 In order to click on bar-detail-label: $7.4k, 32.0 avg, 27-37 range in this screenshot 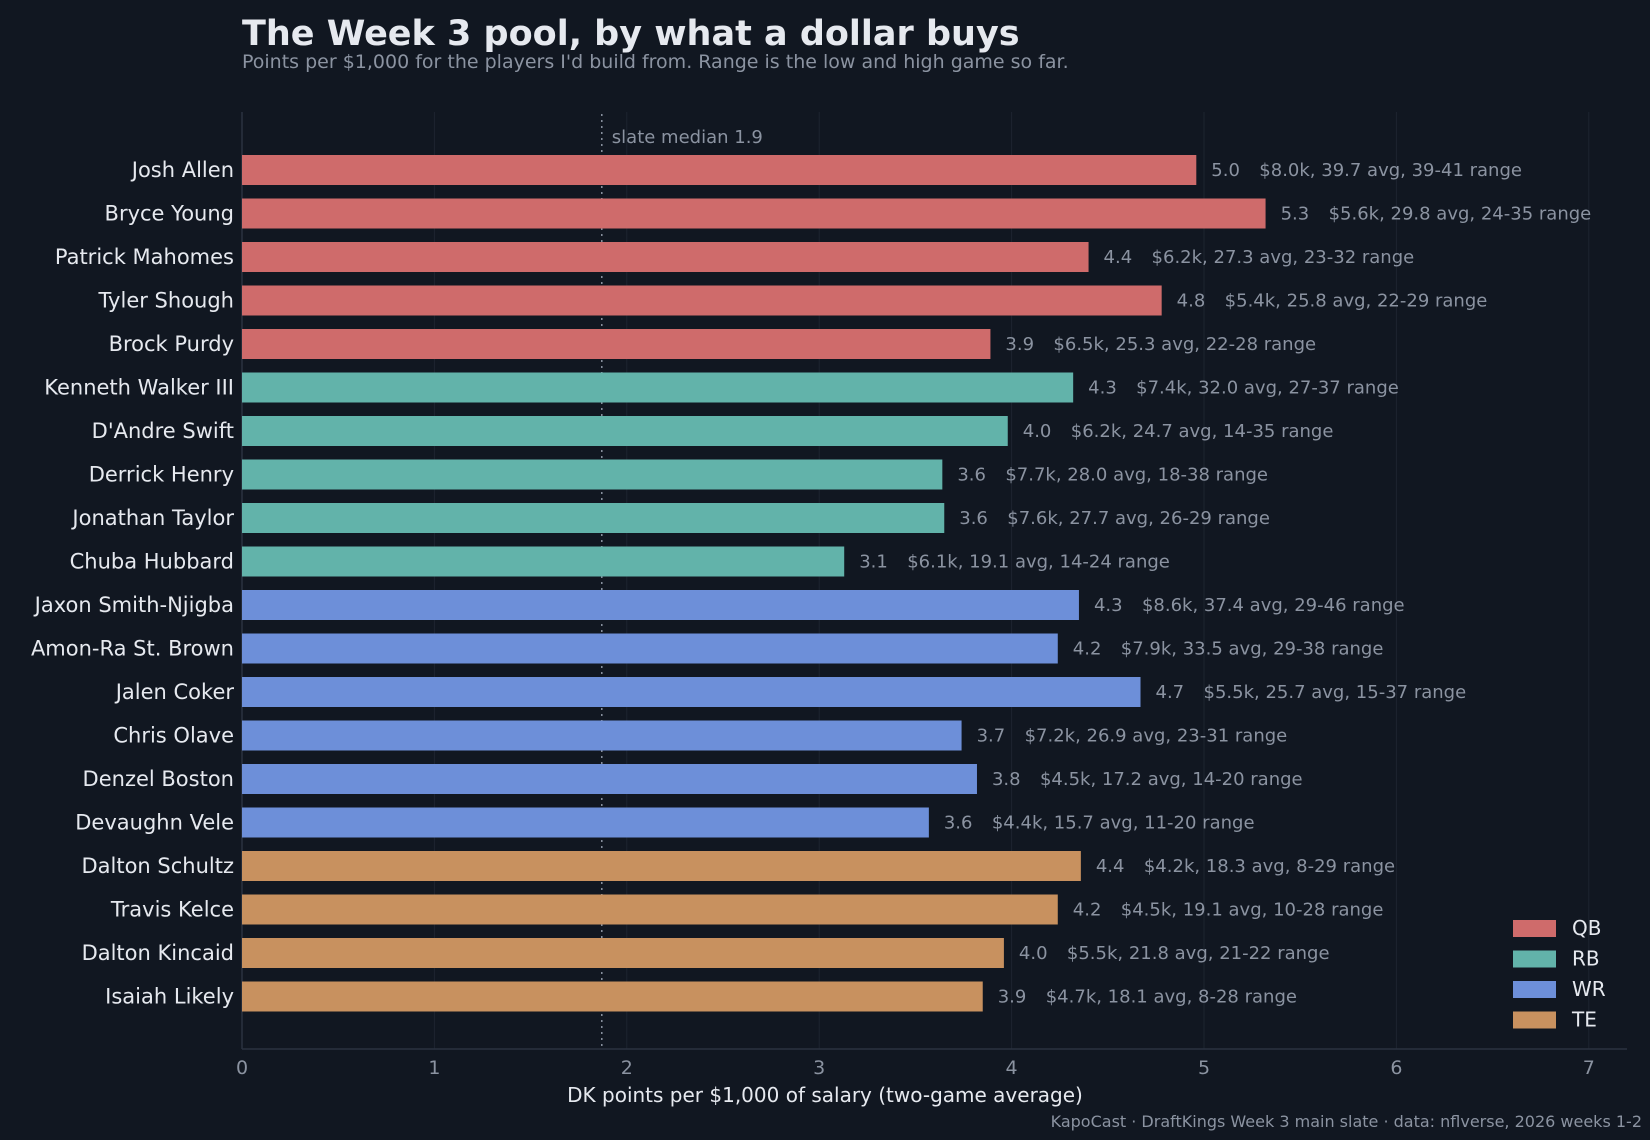, I will do `click(1267, 388)`.